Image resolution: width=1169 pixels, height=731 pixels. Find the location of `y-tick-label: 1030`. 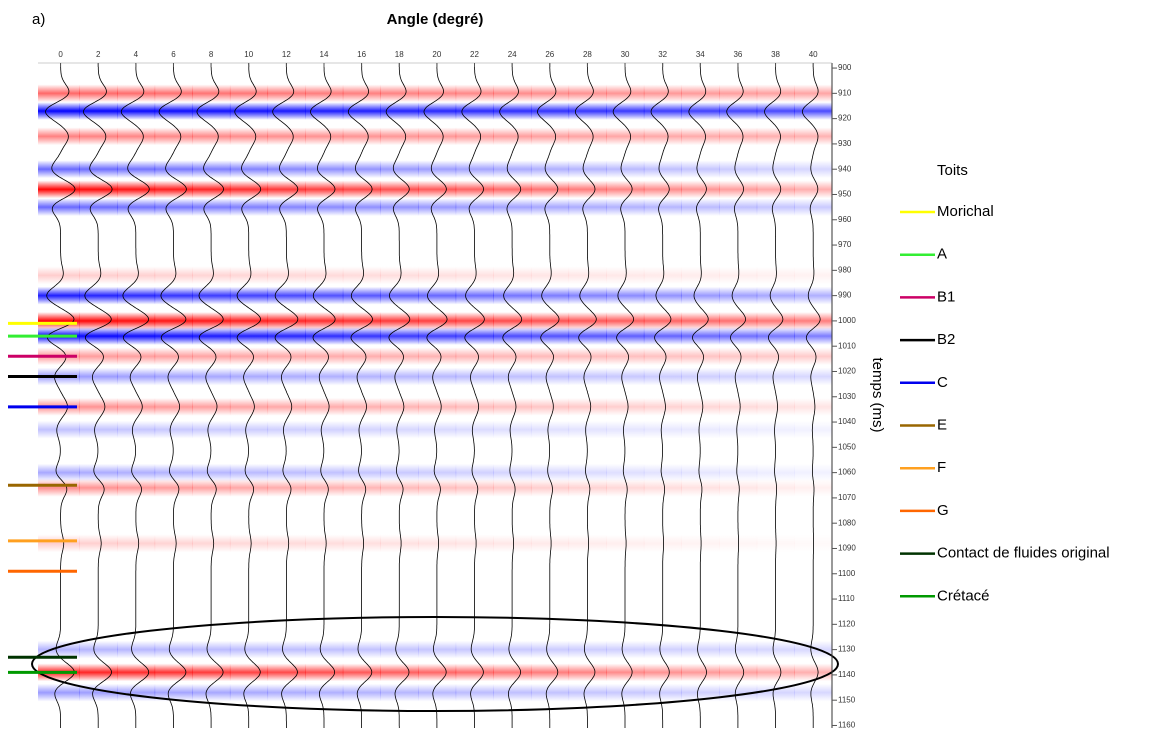

y-tick-label: 1030 is located at coordinates (847, 396).